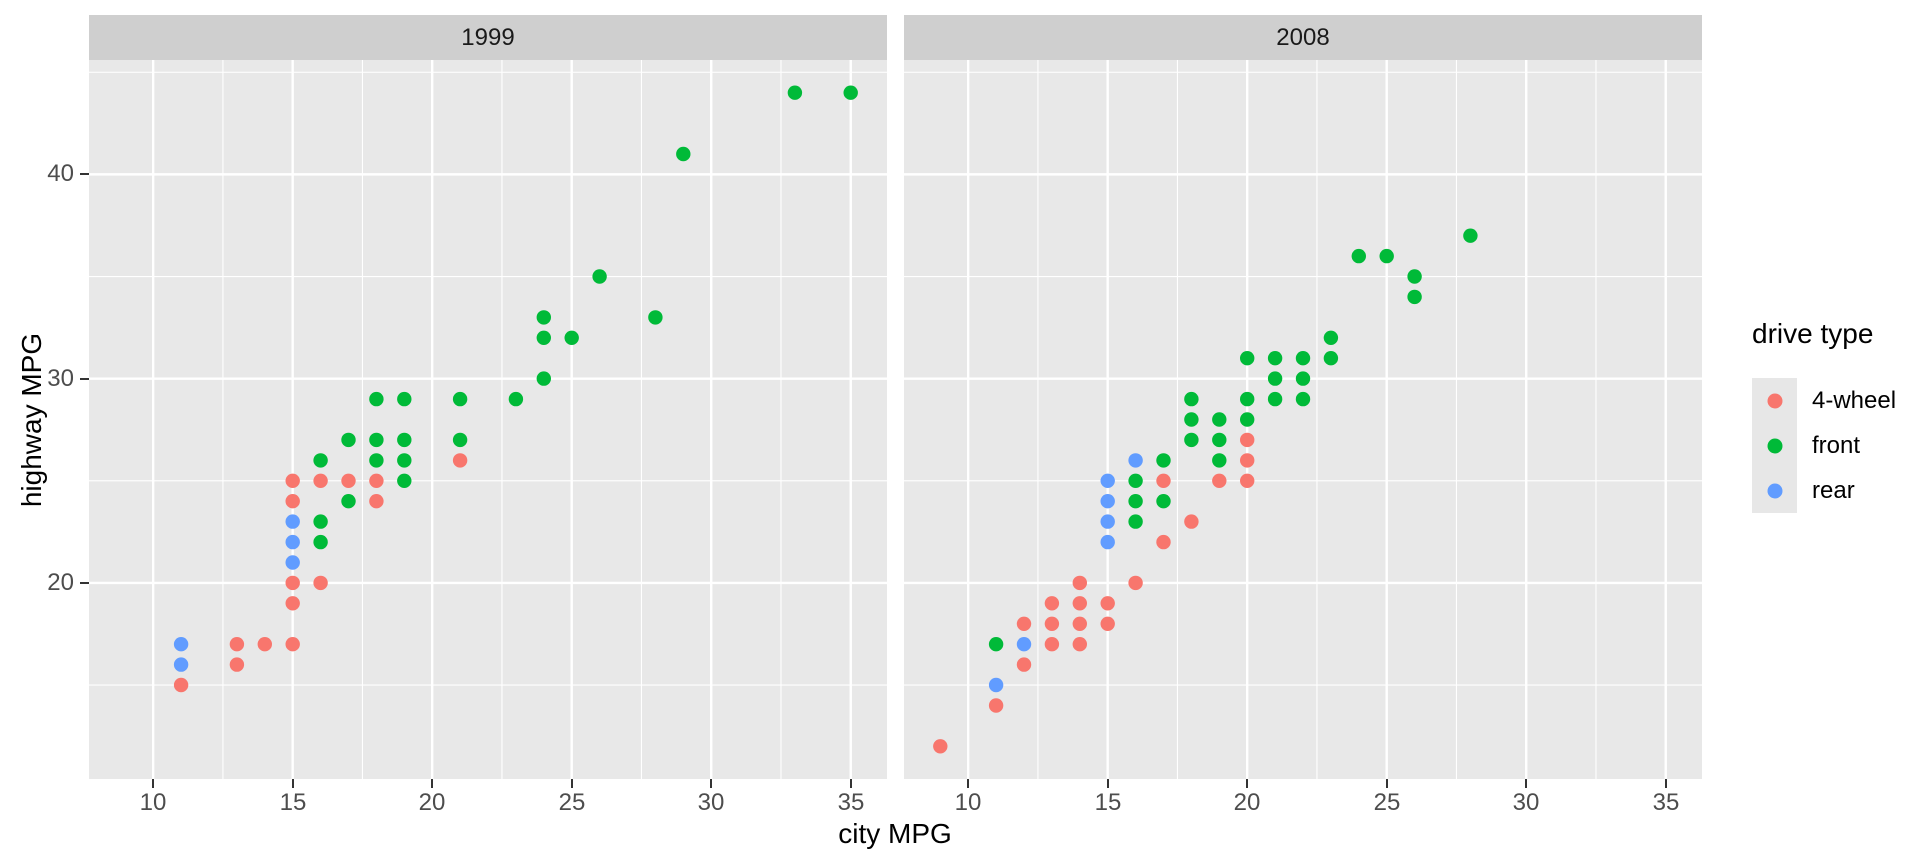 This screenshot has width=1920, height=864. I want to click on legend-item-front: front, so click(1806, 445).